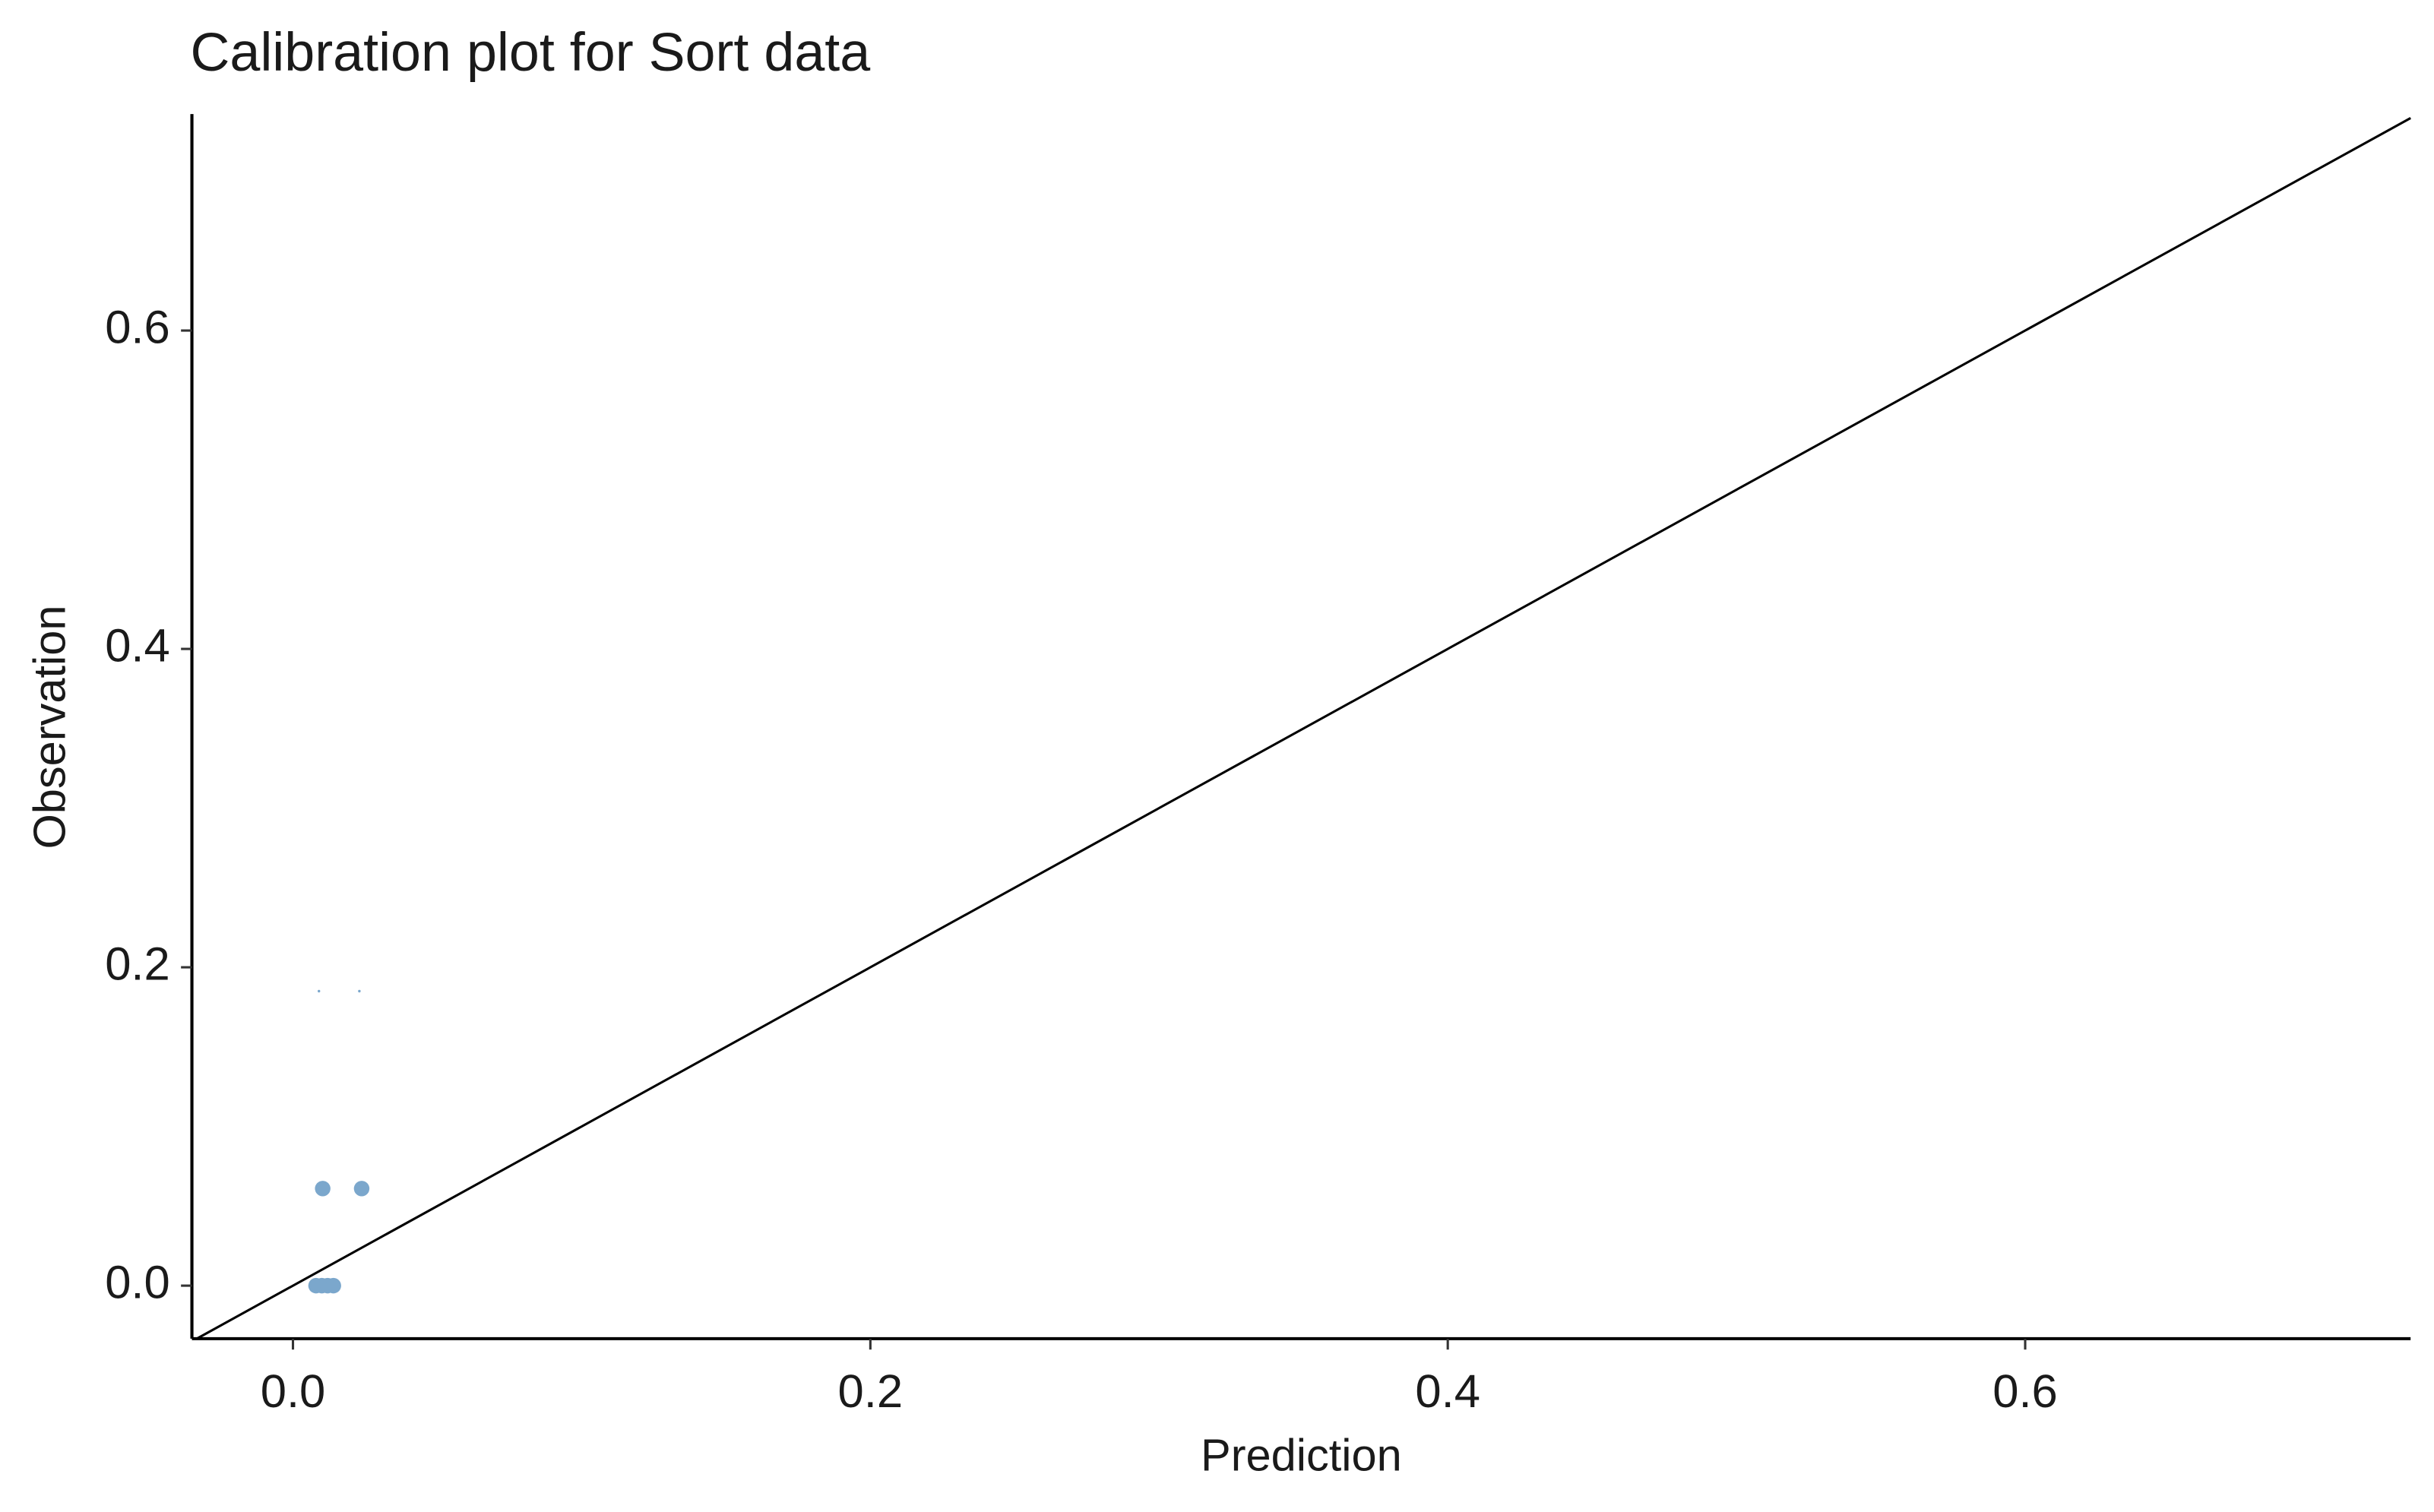  What do you see at coordinates (293, 1391) in the screenshot?
I see `x-tick-label: 0.0` at bounding box center [293, 1391].